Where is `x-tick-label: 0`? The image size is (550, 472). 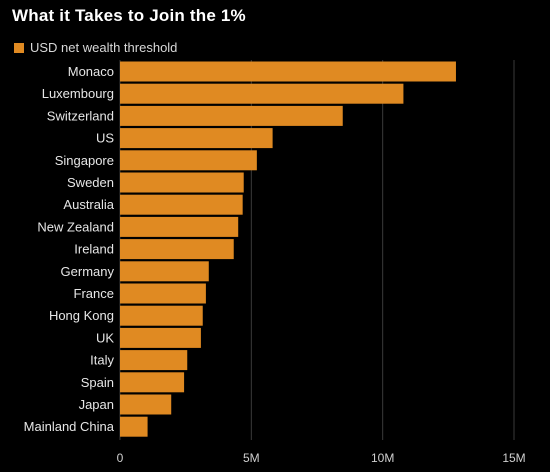 x-tick-label: 0 is located at coordinates (120, 458).